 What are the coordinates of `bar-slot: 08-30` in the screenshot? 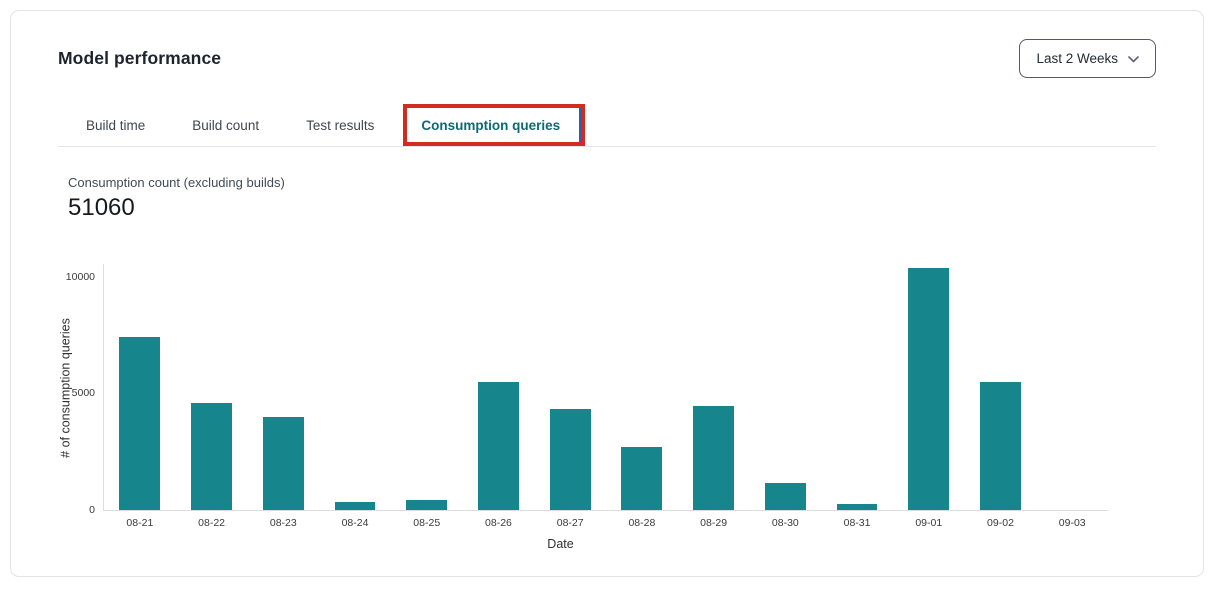 It's located at (785, 396).